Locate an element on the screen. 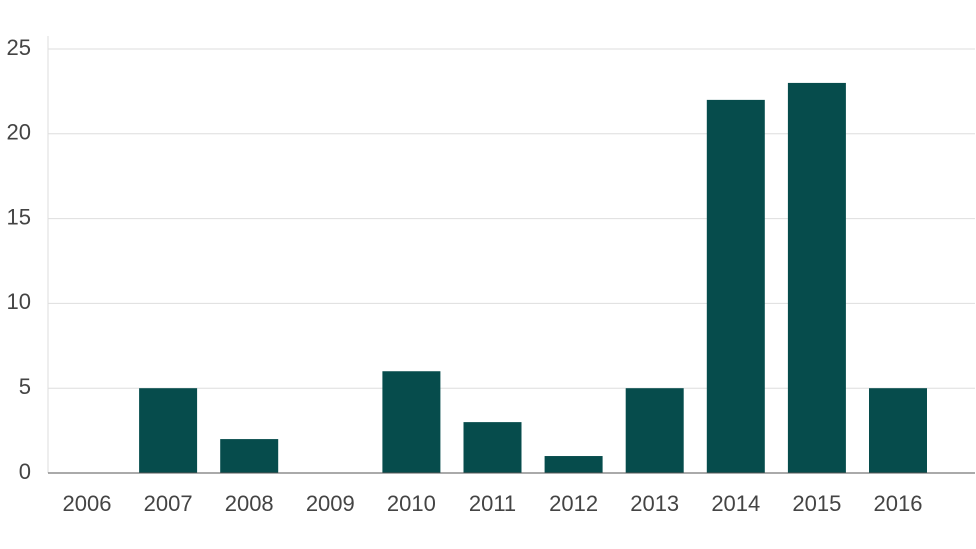 The image size is (976, 549). x-tick-label: 2006 is located at coordinates (87, 503).